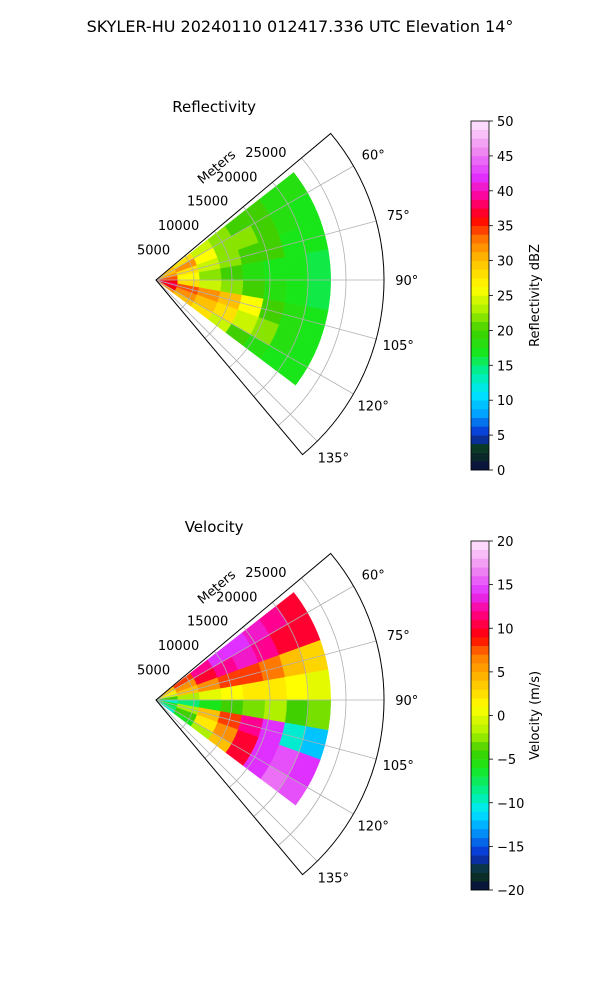 The image size is (600, 1000). What do you see at coordinates (398, 216) in the screenshot?
I see `azimuth-tick-label: 75°` at bounding box center [398, 216].